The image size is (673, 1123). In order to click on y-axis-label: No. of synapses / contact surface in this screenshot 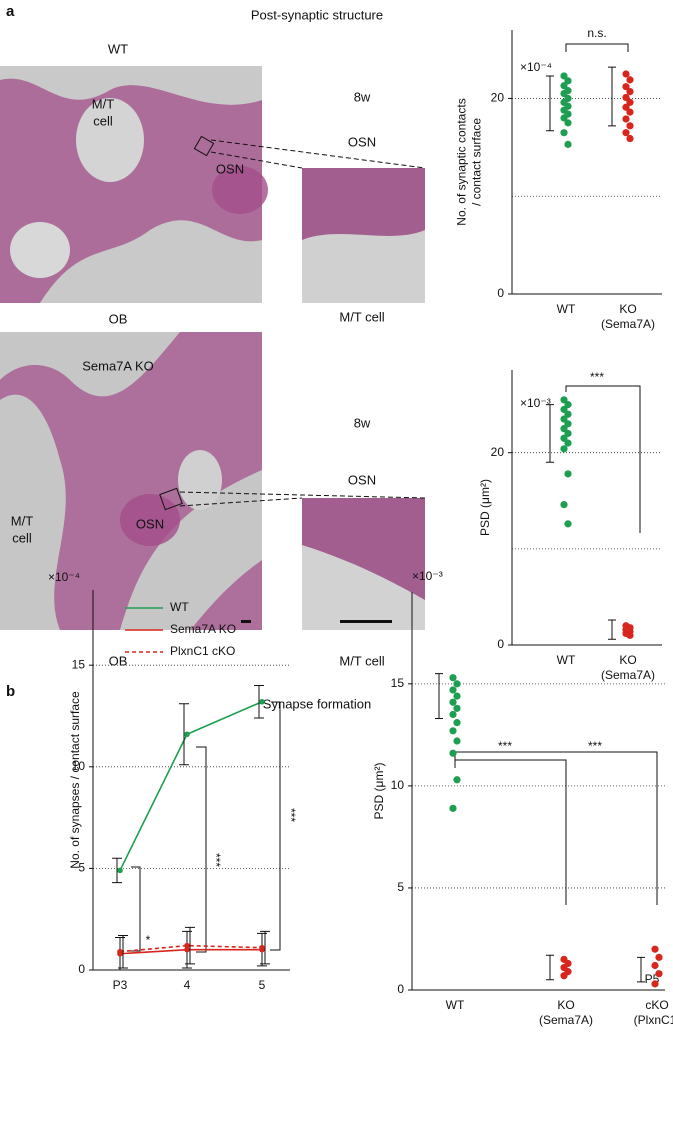, I will do `click(75, 780)`.